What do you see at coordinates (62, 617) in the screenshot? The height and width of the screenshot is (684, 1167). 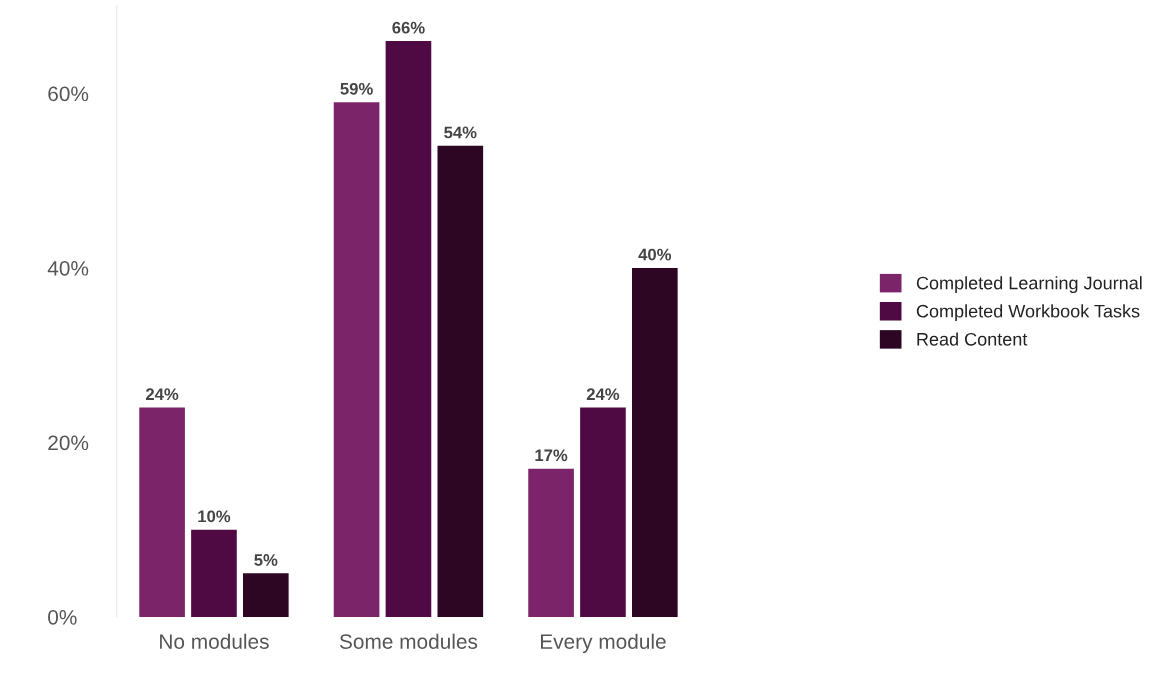 I see `y-tick-label: 0%` at bounding box center [62, 617].